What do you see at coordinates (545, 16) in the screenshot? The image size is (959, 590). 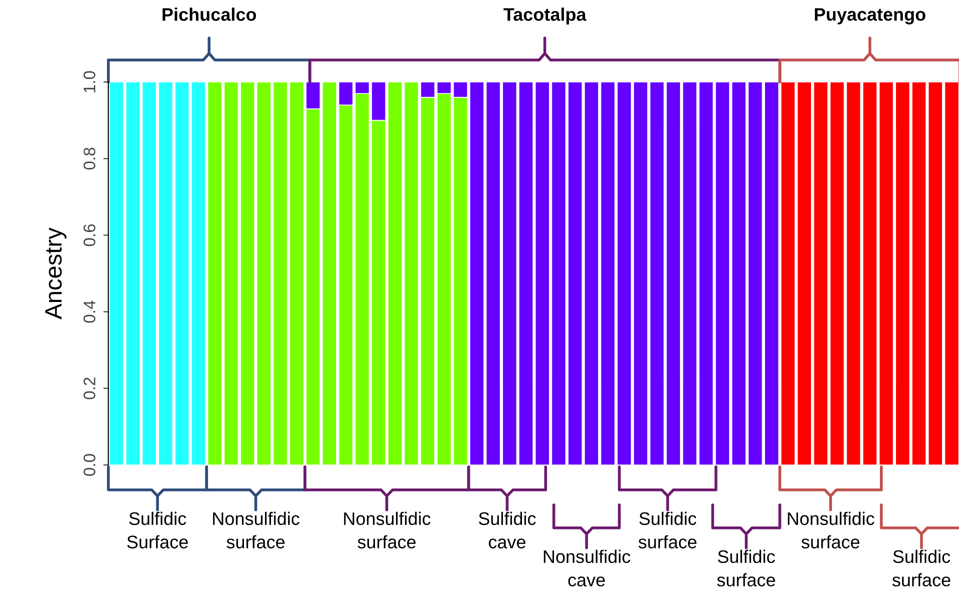 I see `text: Tacotalpa` at bounding box center [545, 16].